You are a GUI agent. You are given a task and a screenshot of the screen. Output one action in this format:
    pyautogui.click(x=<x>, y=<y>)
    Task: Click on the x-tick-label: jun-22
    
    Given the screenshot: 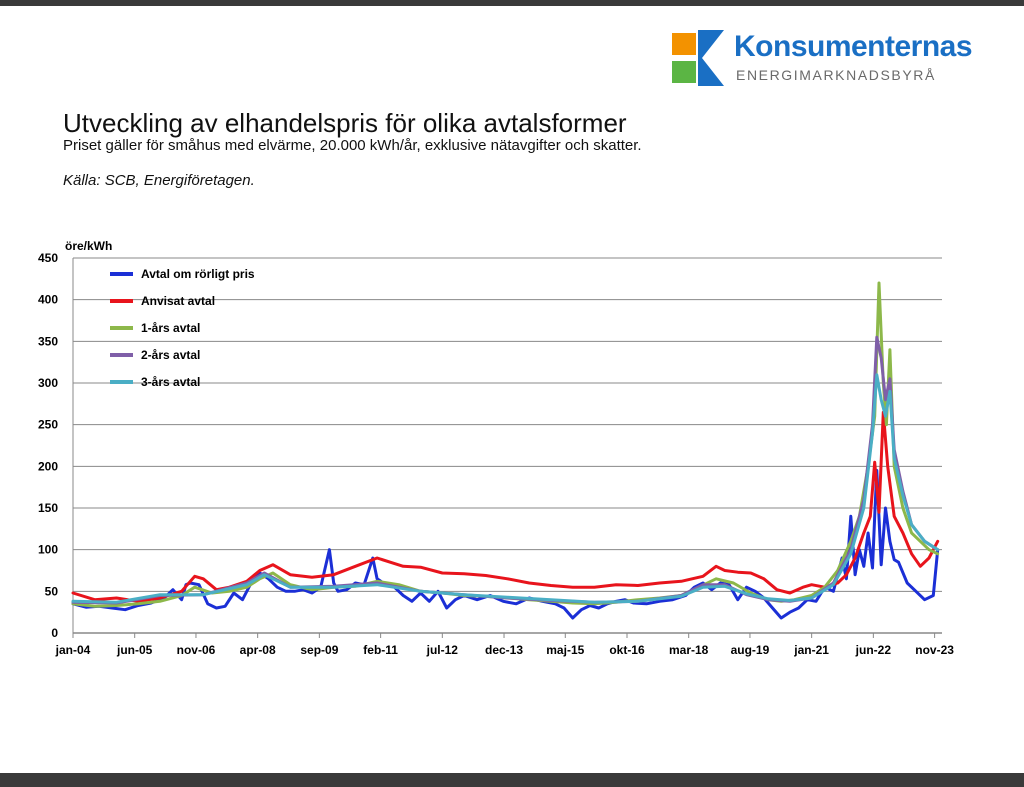 What is the action you would take?
    pyautogui.click(x=873, y=650)
    